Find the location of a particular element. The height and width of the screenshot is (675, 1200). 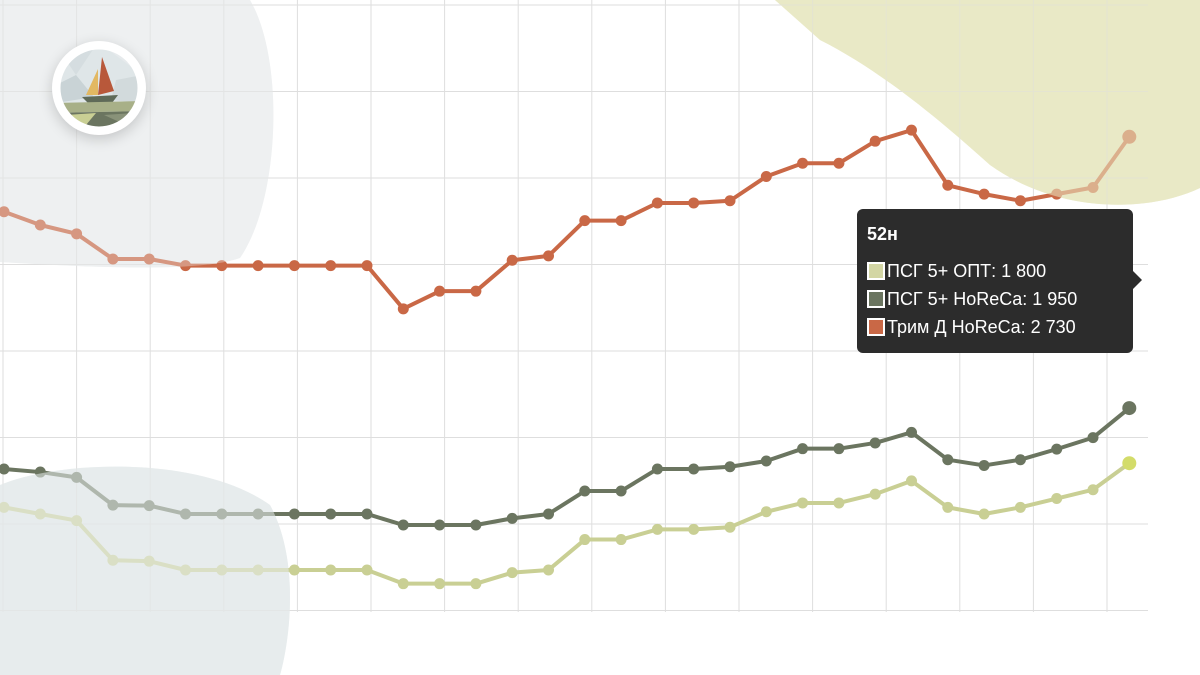

tooltip-row-psg-opt: ПСГ 5+ ОПТ: 1 800 is located at coordinates (995, 271).